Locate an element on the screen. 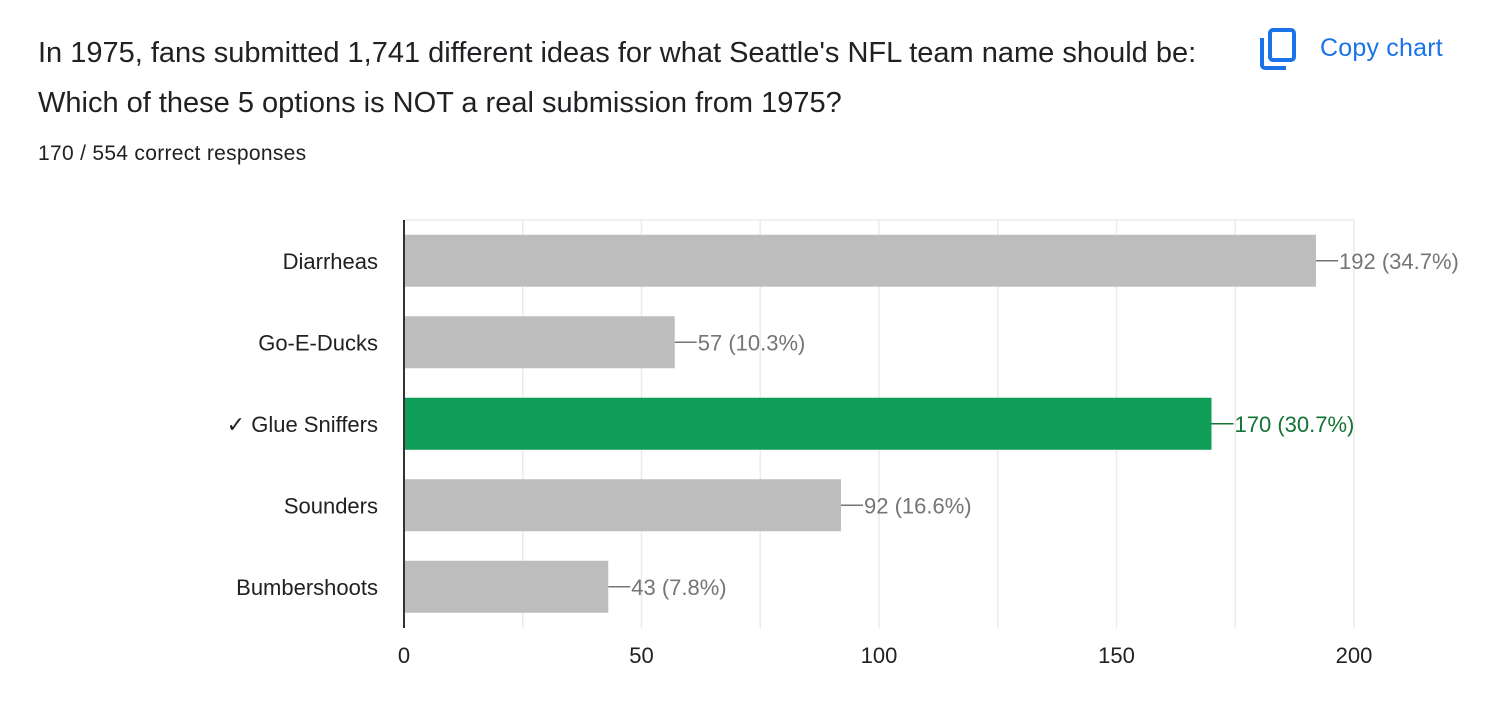 Image resolution: width=1504 pixels, height=708 pixels. data-label: 92 (16.6%) is located at coordinates (918, 505).